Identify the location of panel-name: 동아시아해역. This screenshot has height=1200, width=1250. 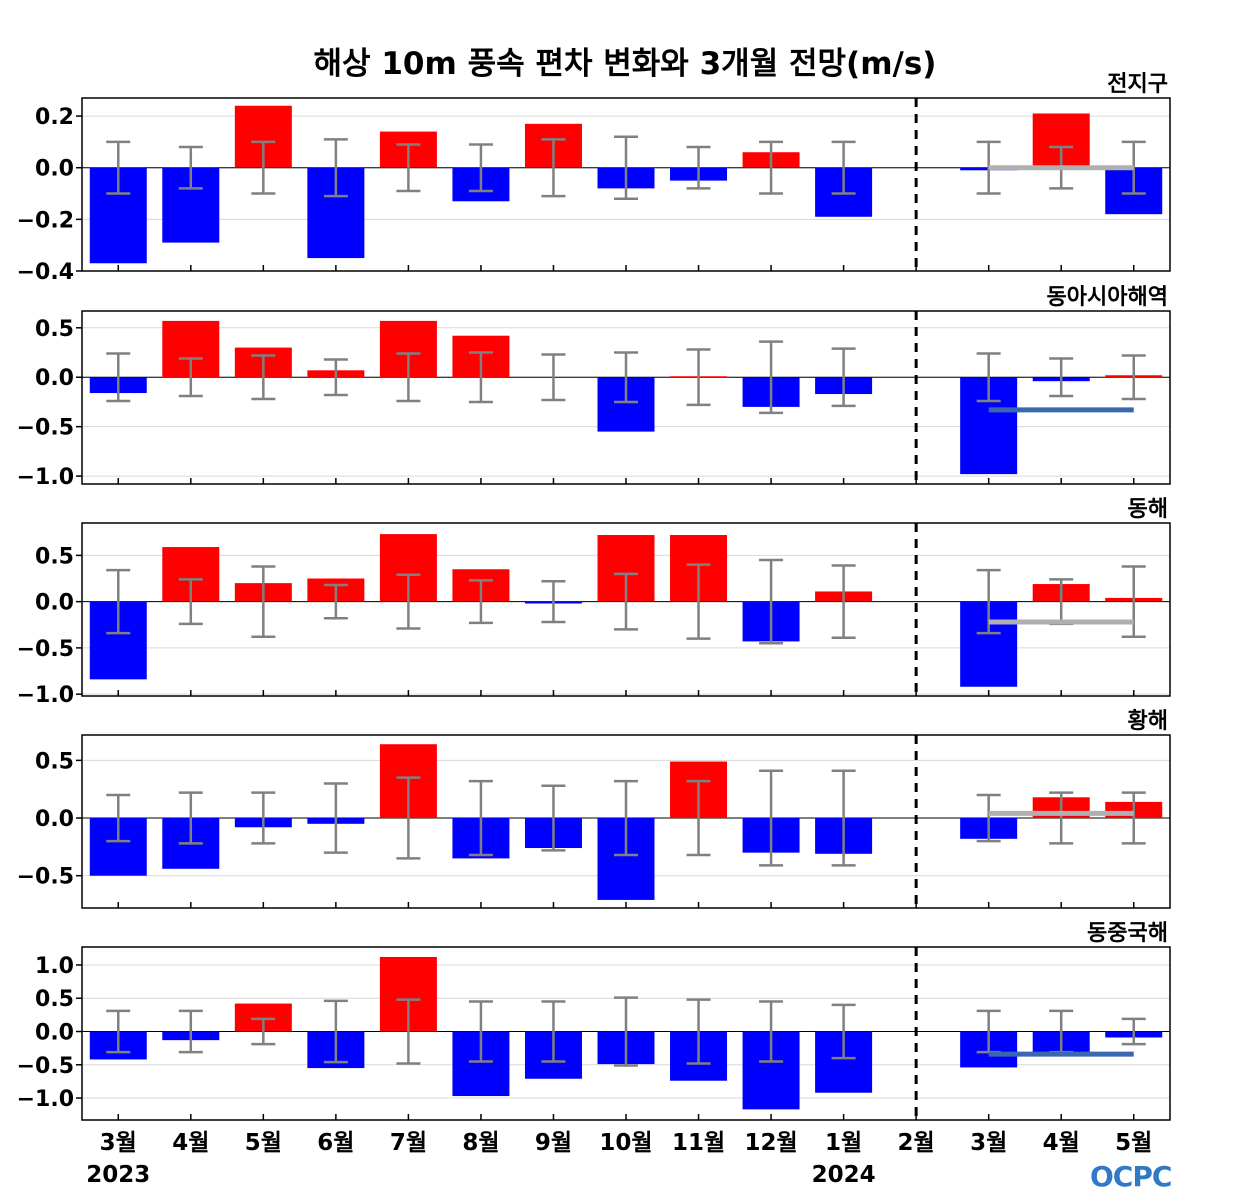
(1107, 297).